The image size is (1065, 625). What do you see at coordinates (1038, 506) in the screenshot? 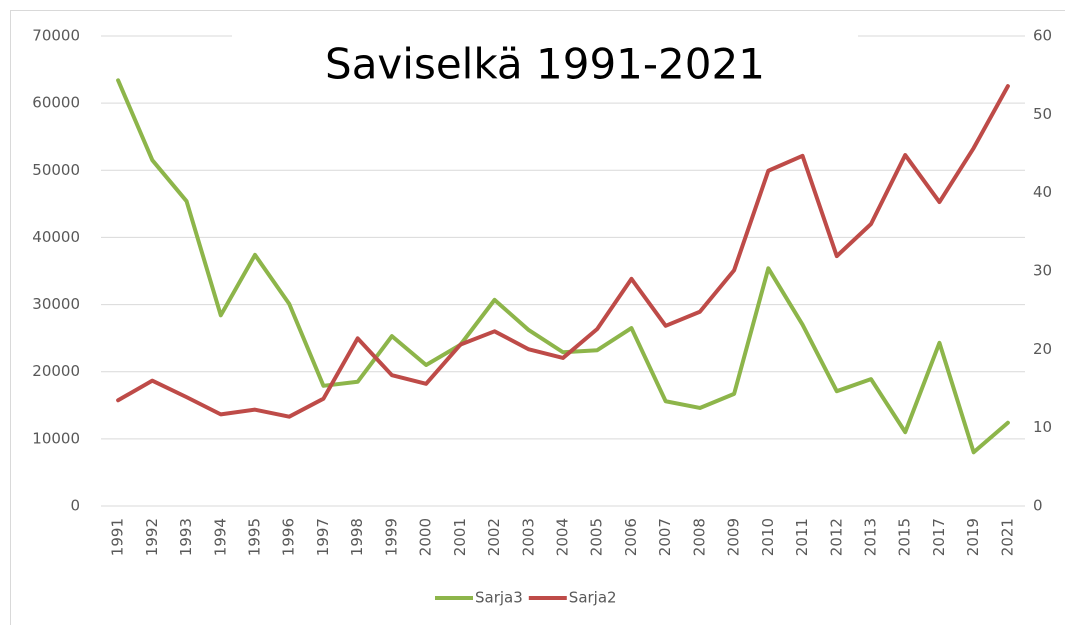
I see `y2-tick-label: 0` at bounding box center [1038, 506].